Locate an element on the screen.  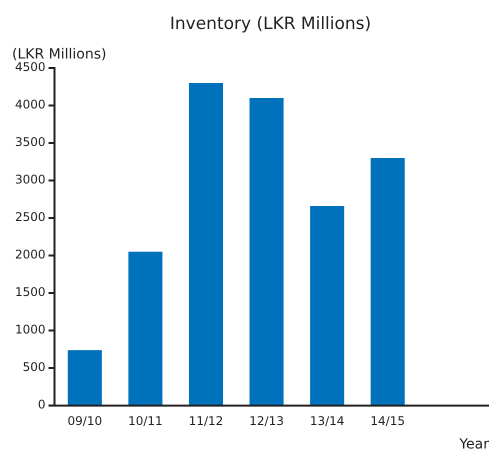
x-tick-label: 14/15 is located at coordinates (388, 421).